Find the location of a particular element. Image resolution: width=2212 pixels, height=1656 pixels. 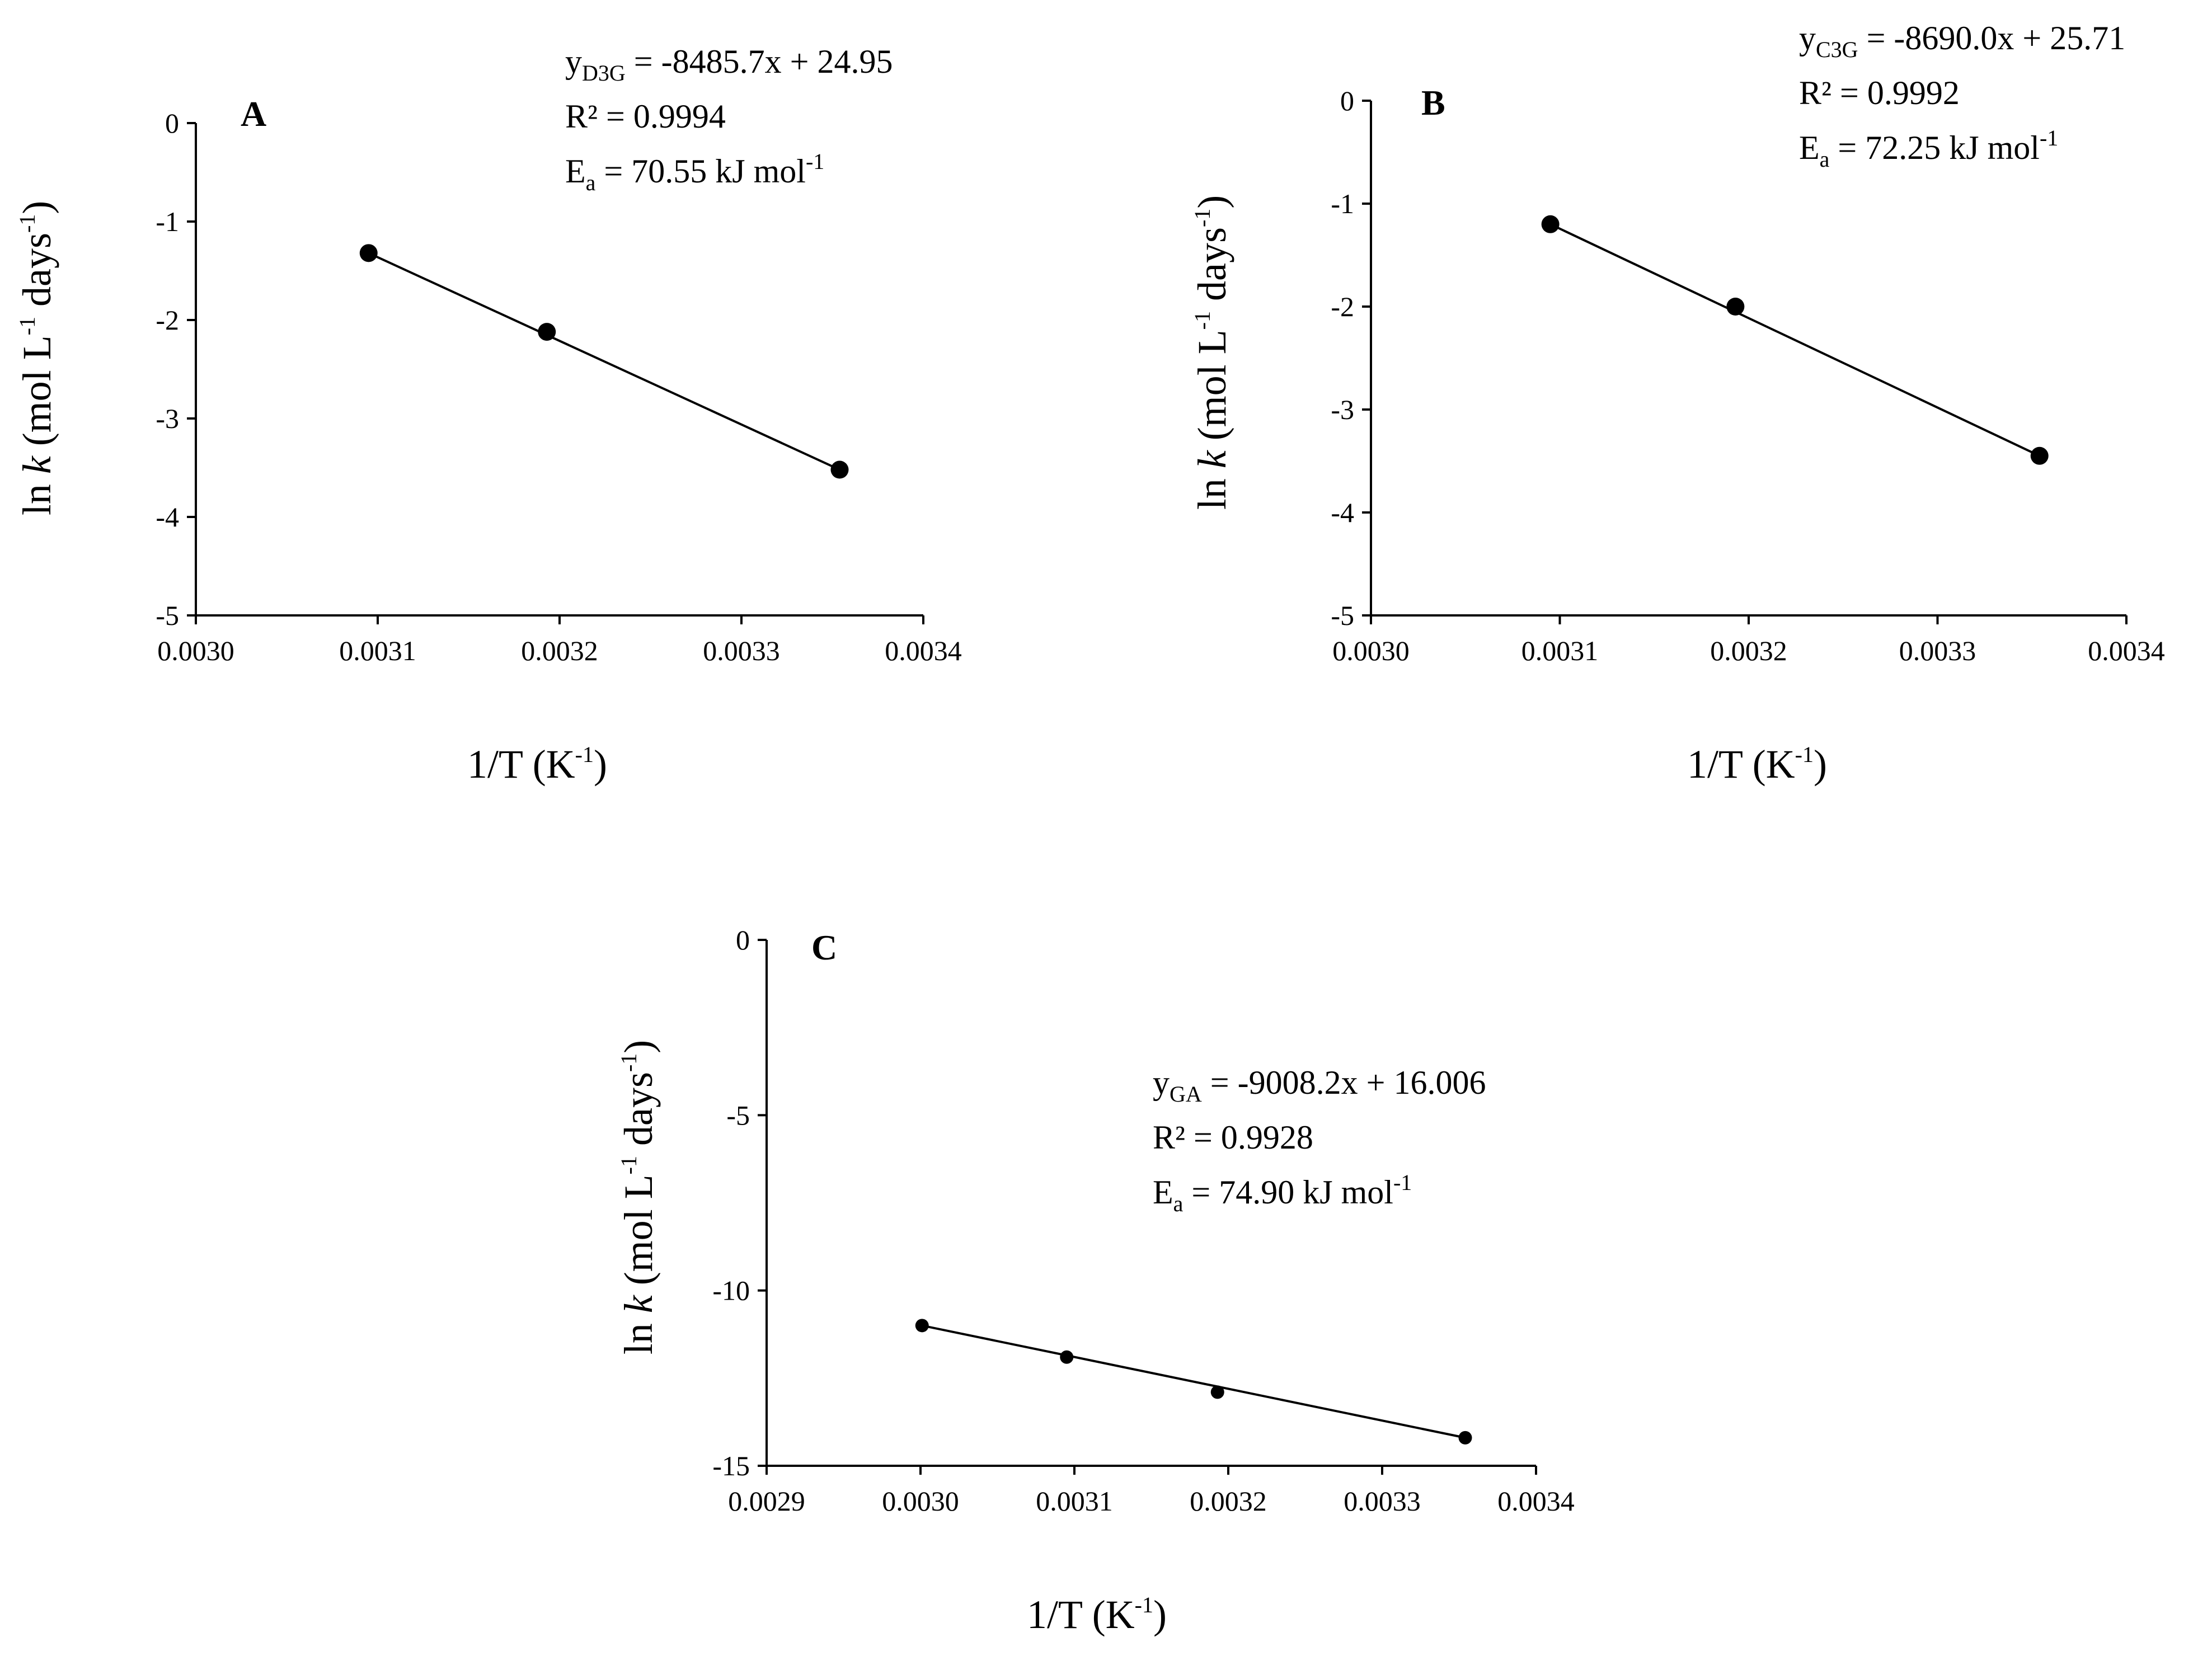

regression-equation: yD3G = -8485.7x + 24.95 is located at coordinates (729, 64).